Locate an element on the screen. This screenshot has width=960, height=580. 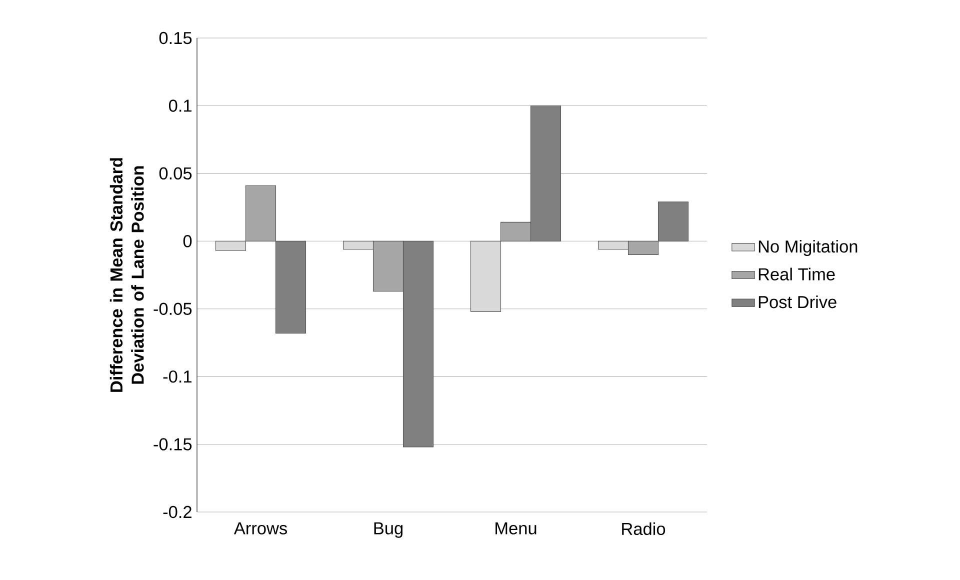
y-tick-label: -0.1 is located at coordinates (177, 376).